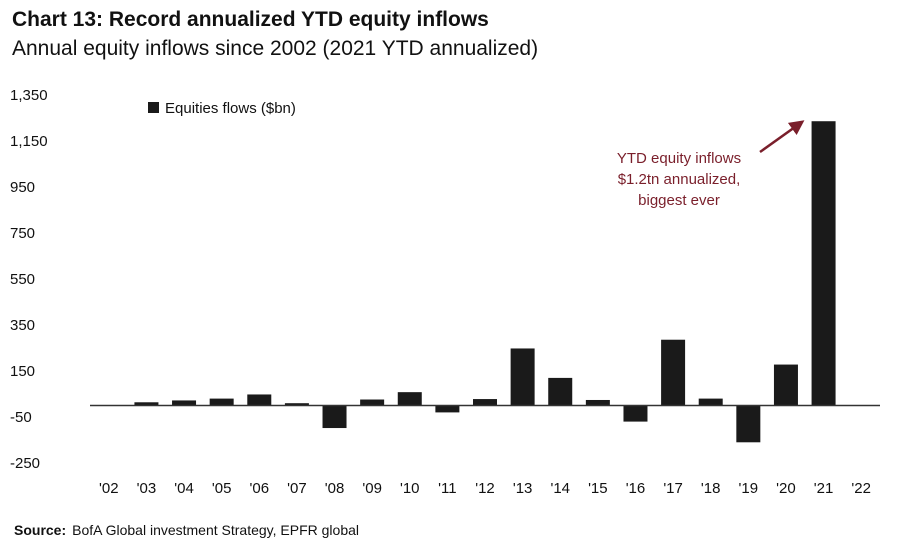 The image size is (900, 548). Describe the element at coordinates (786, 488) in the screenshot. I see `x-tick-label: '20` at that location.